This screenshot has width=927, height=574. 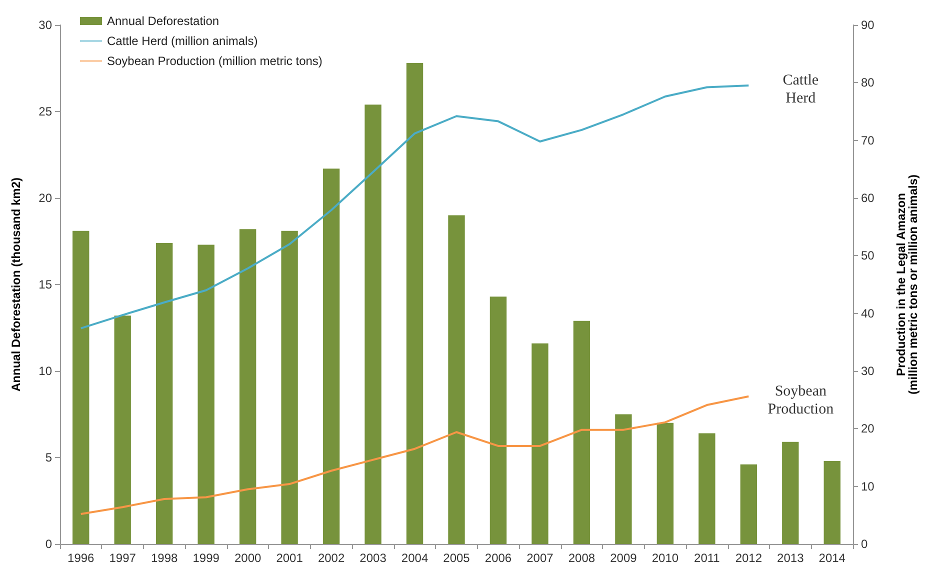 I want to click on x-tick-label: 1999, so click(x=206, y=558).